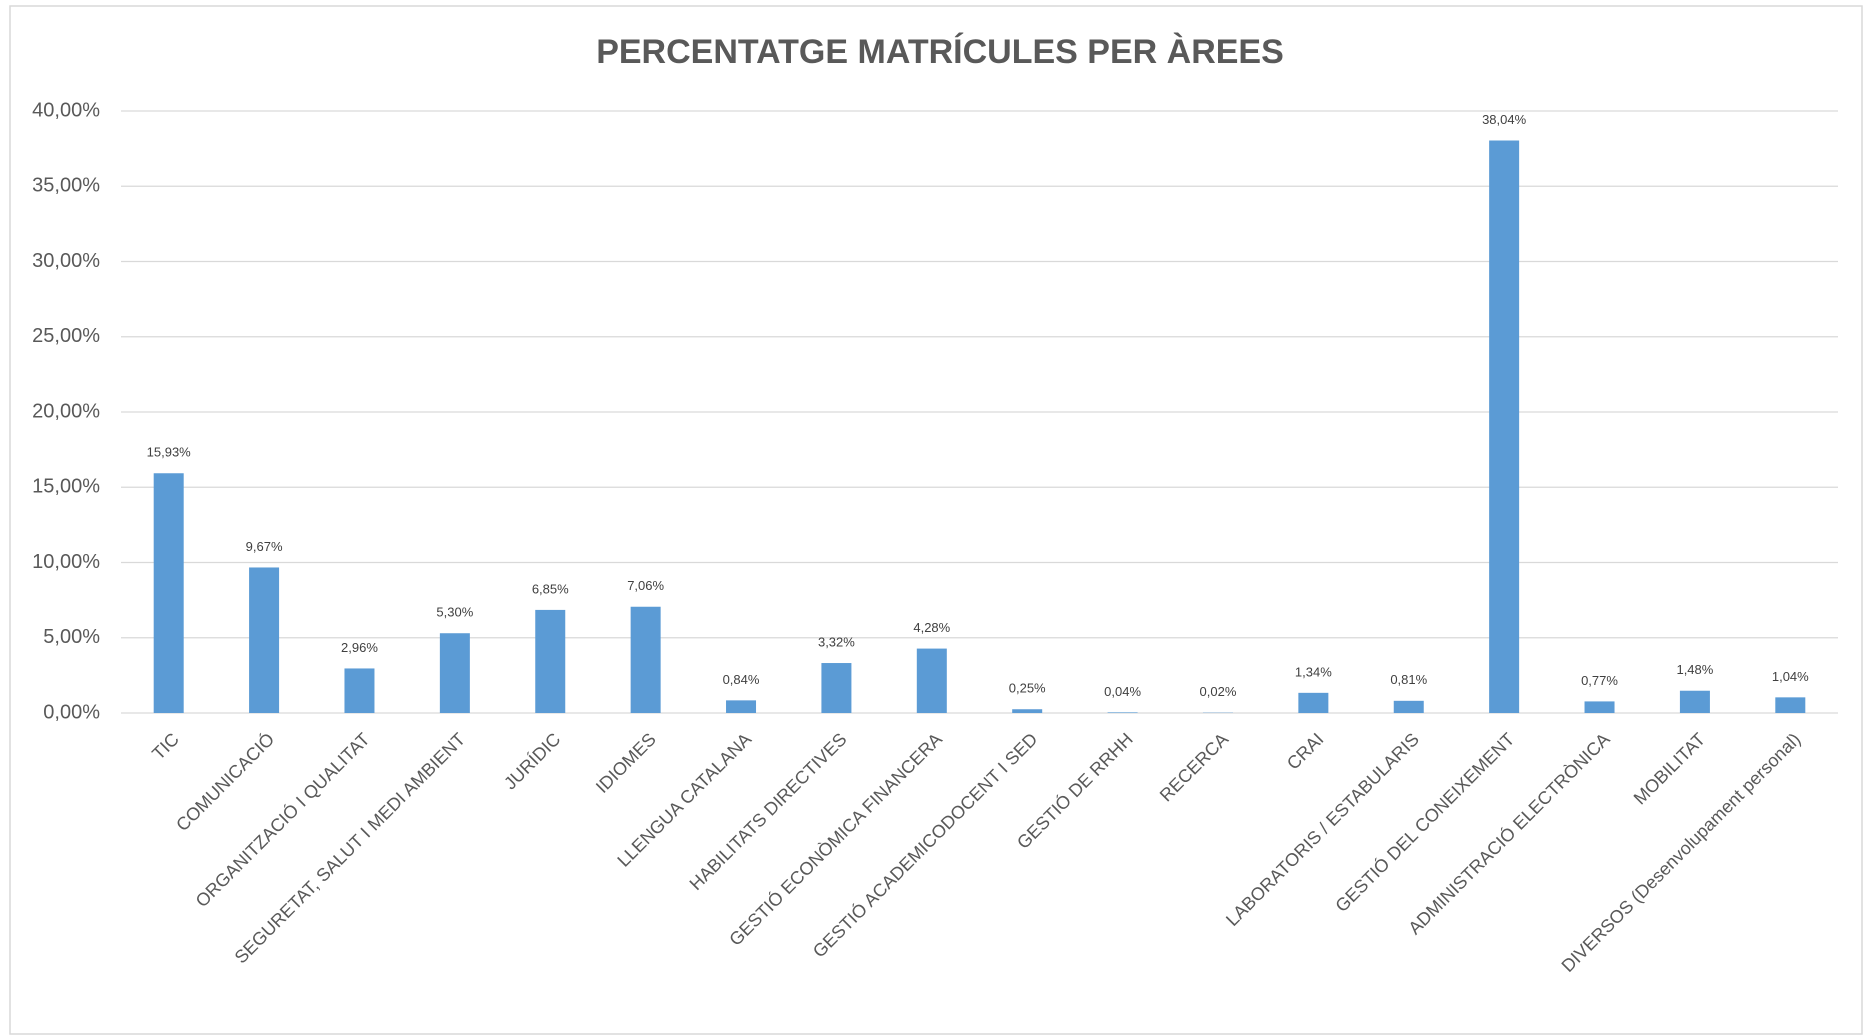 This screenshot has width=1867, height=1036. Describe the element at coordinates (1408, 679) in the screenshot. I see `value-label: 0,81%` at that location.